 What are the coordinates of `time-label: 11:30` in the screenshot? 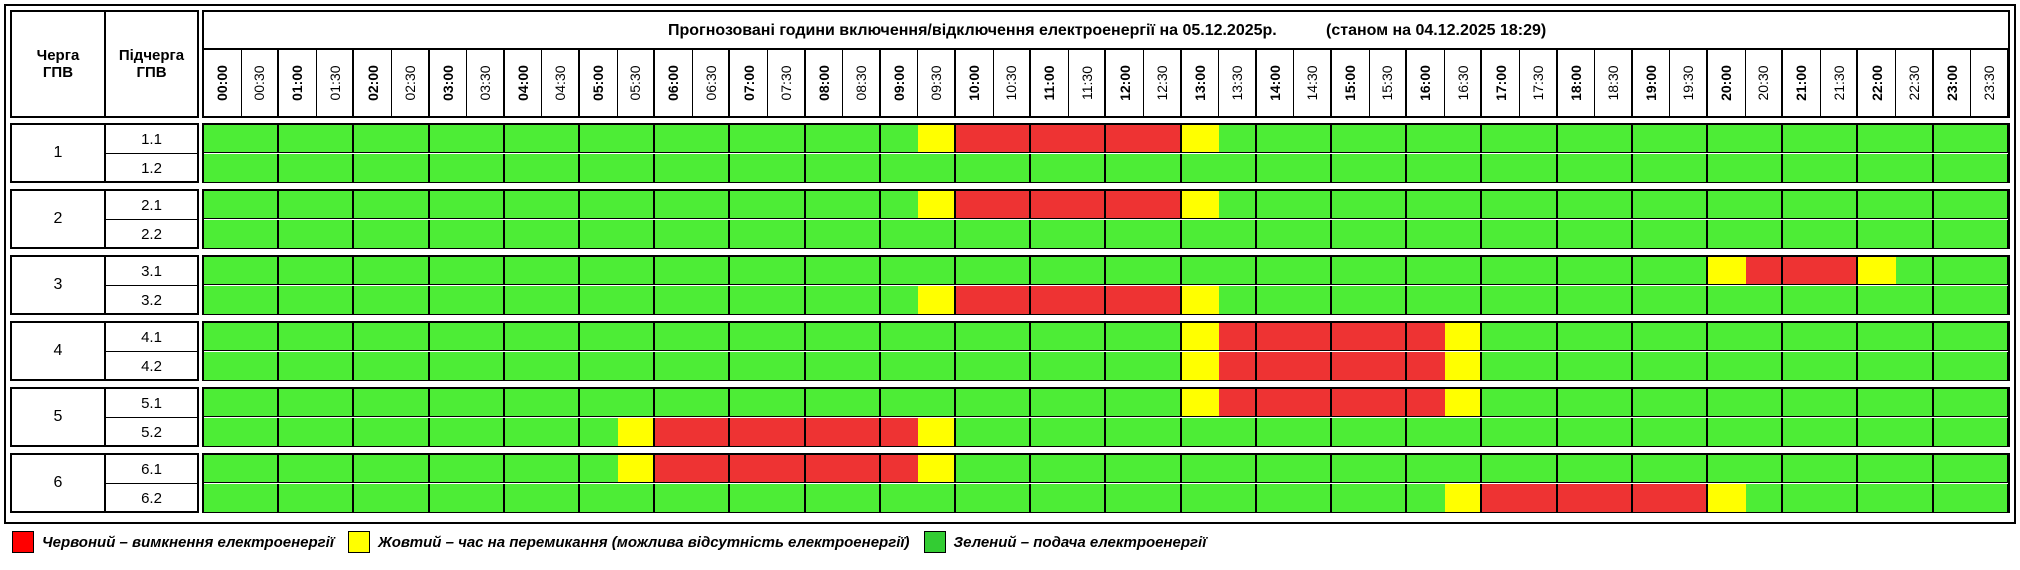 It's located at (1086, 83).